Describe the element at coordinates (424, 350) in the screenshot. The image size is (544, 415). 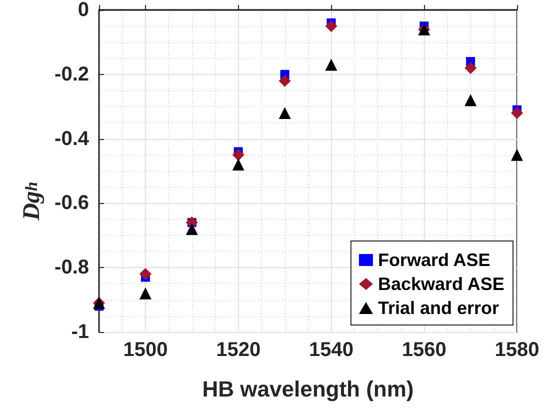
I see `x-tick-label: 1560` at that location.